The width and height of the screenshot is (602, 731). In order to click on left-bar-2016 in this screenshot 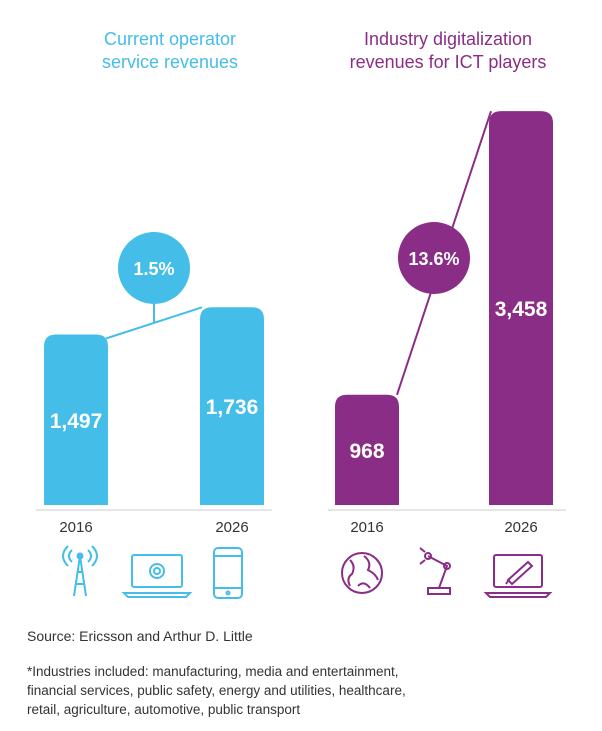, I will do `click(76, 419)`.